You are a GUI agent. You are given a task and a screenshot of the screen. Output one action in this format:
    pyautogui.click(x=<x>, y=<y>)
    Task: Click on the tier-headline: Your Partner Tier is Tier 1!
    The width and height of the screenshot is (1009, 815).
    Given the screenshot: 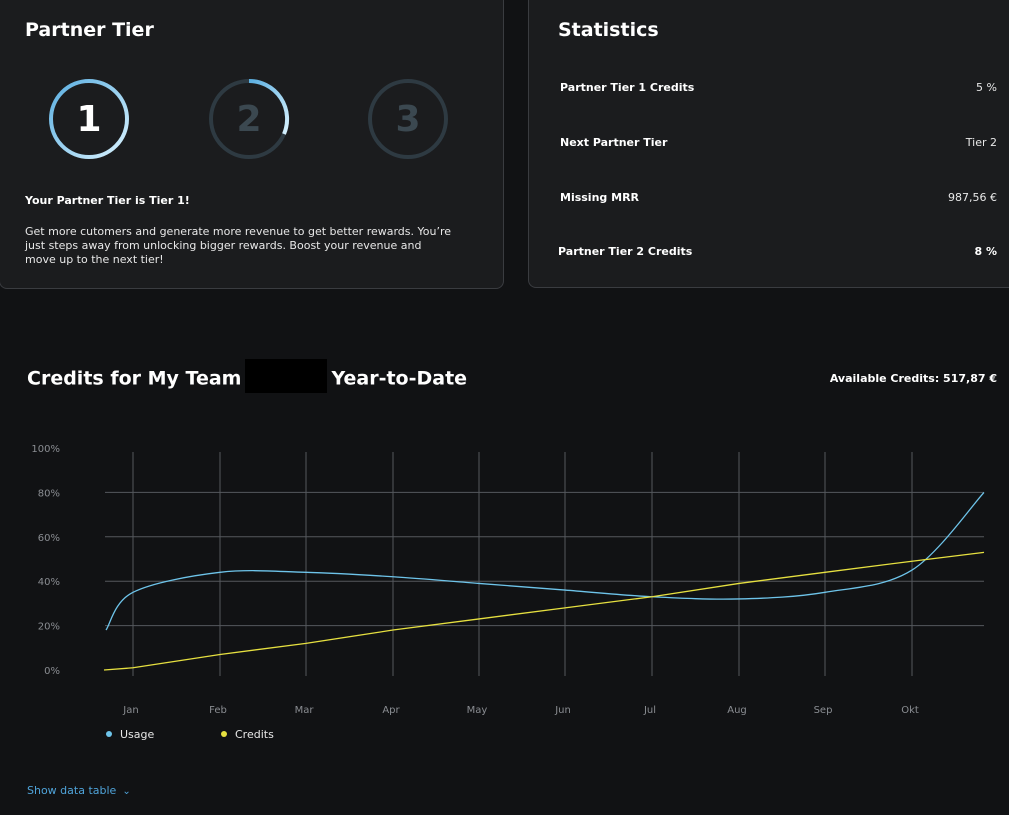 What is the action you would take?
    pyautogui.click(x=107, y=200)
    